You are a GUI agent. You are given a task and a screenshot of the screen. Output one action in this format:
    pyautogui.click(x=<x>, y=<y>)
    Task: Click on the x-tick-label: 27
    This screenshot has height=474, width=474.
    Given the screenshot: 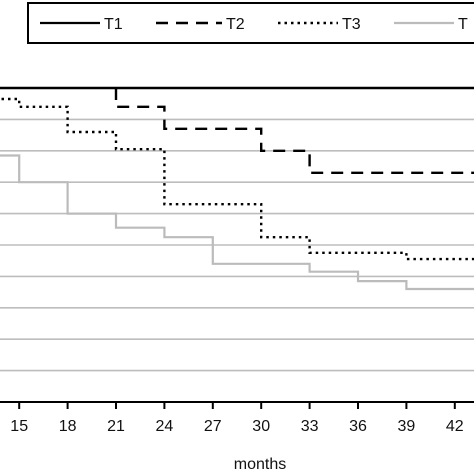 What is the action you would take?
    pyautogui.click(x=213, y=426)
    